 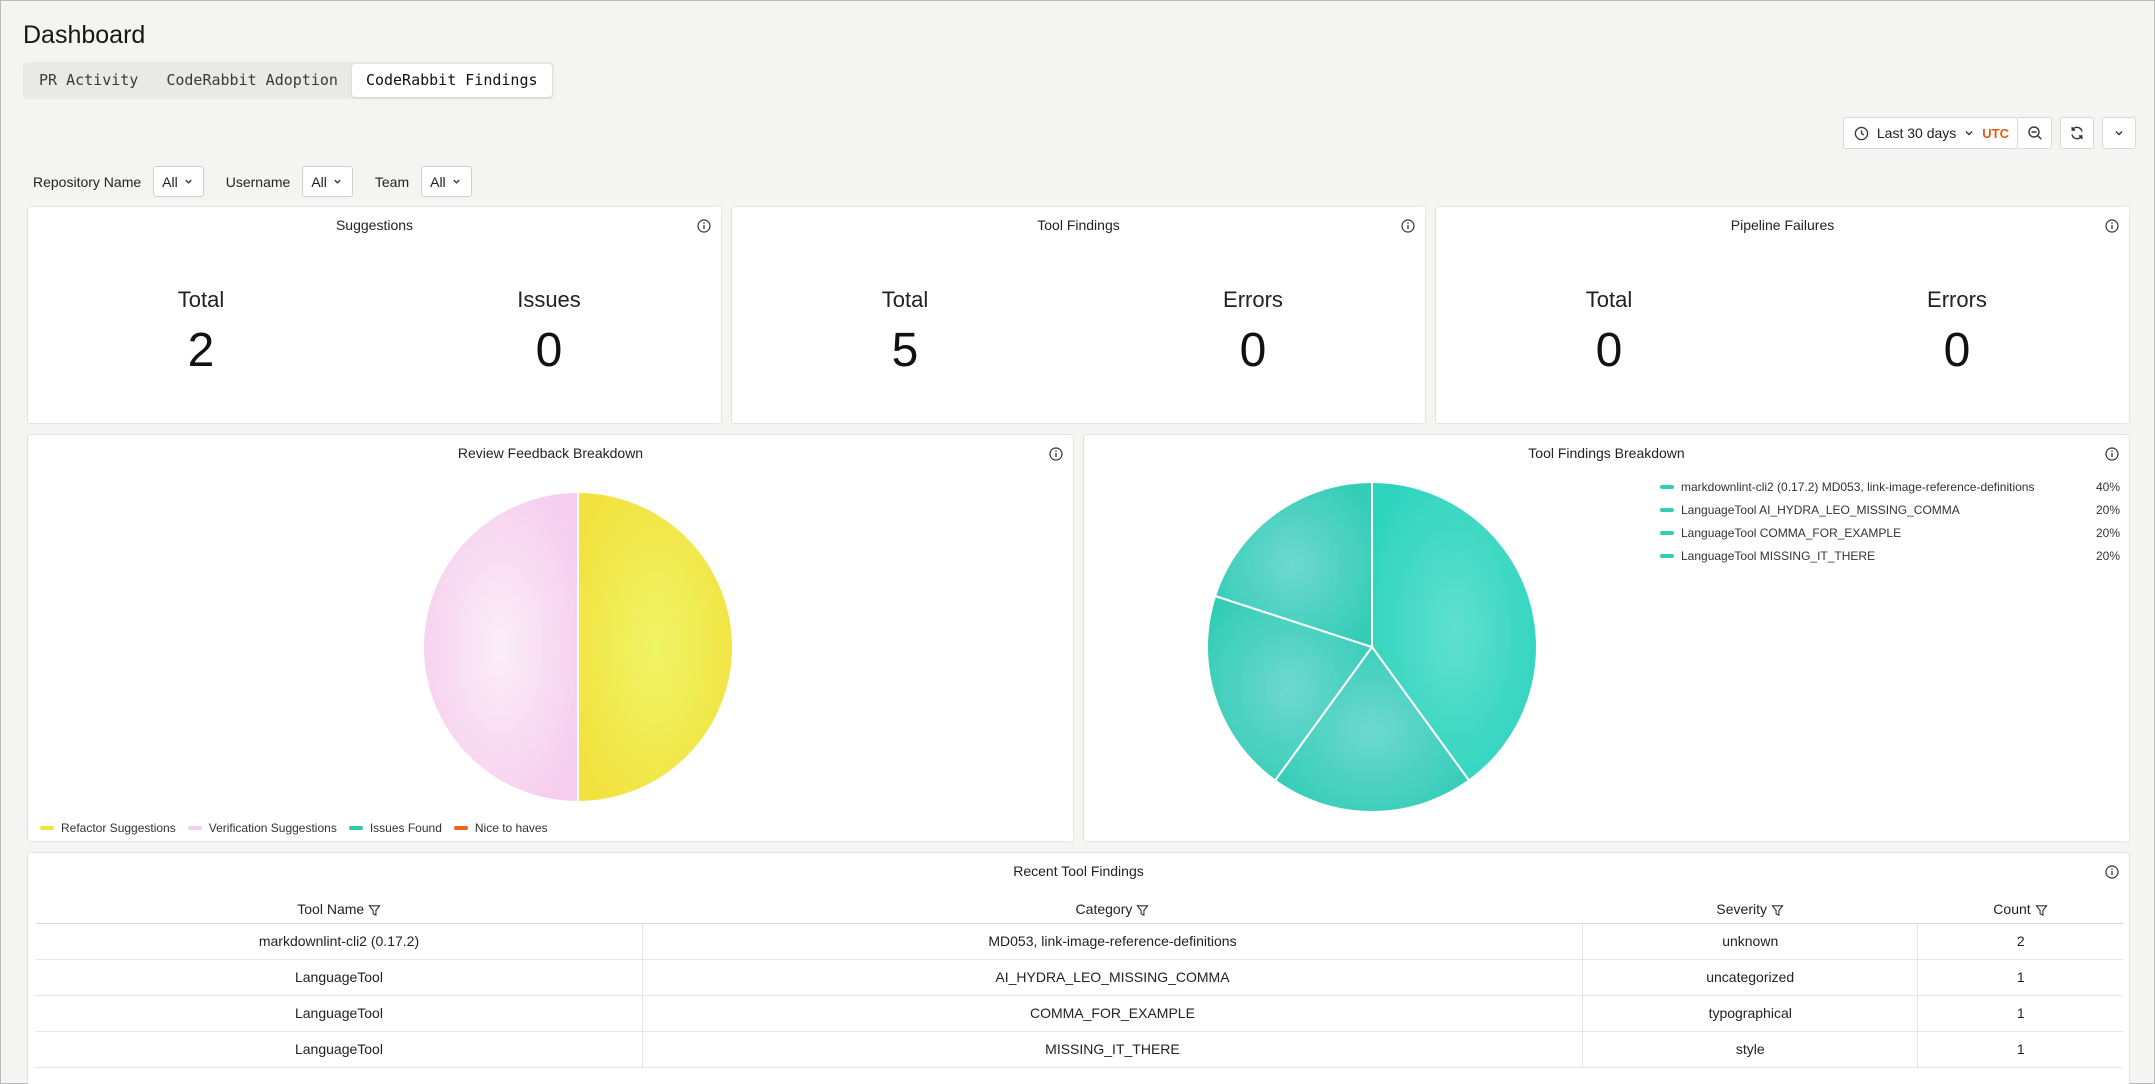 I want to click on refresh-button, so click(x=2077, y=133).